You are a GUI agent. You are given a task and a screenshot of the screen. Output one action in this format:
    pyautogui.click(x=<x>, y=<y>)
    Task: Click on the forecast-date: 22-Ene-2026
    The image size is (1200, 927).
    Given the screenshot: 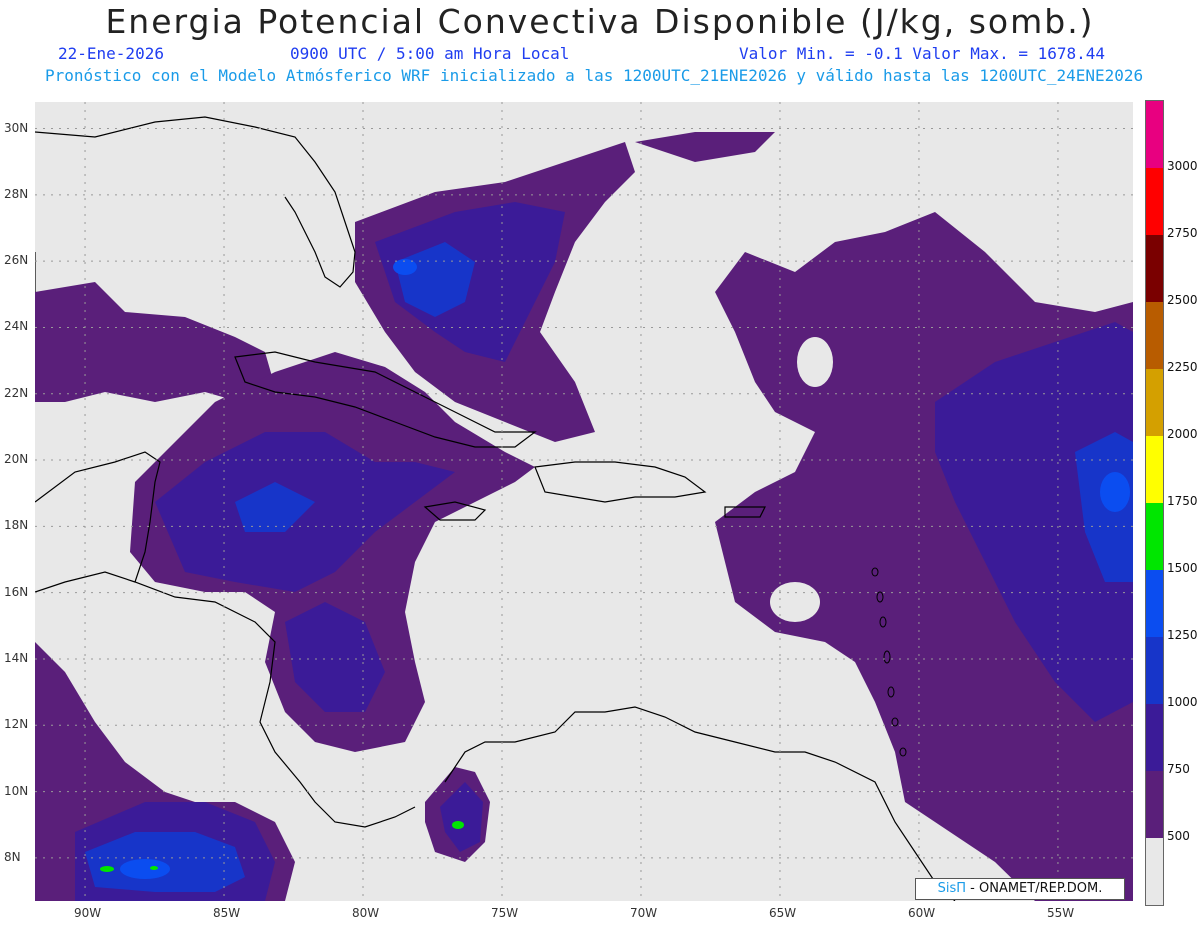 What is the action you would take?
    pyautogui.click(x=111, y=53)
    